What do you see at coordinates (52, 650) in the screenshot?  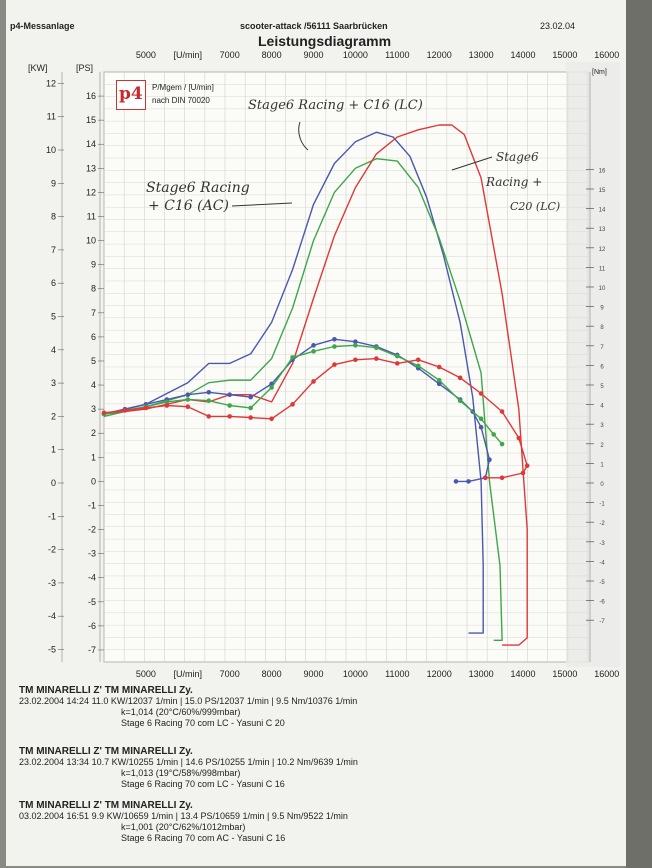 I see `kw-tick-label: -5` at bounding box center [52, 650].